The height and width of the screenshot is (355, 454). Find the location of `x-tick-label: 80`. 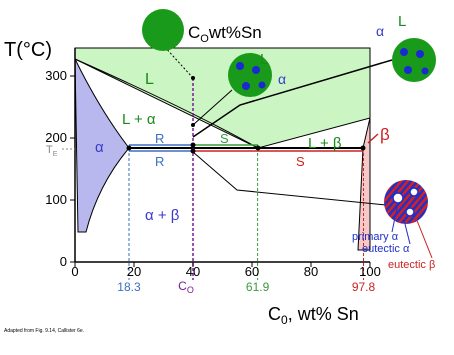

x-tick-label: 80 is located at coordinates (311, 271).